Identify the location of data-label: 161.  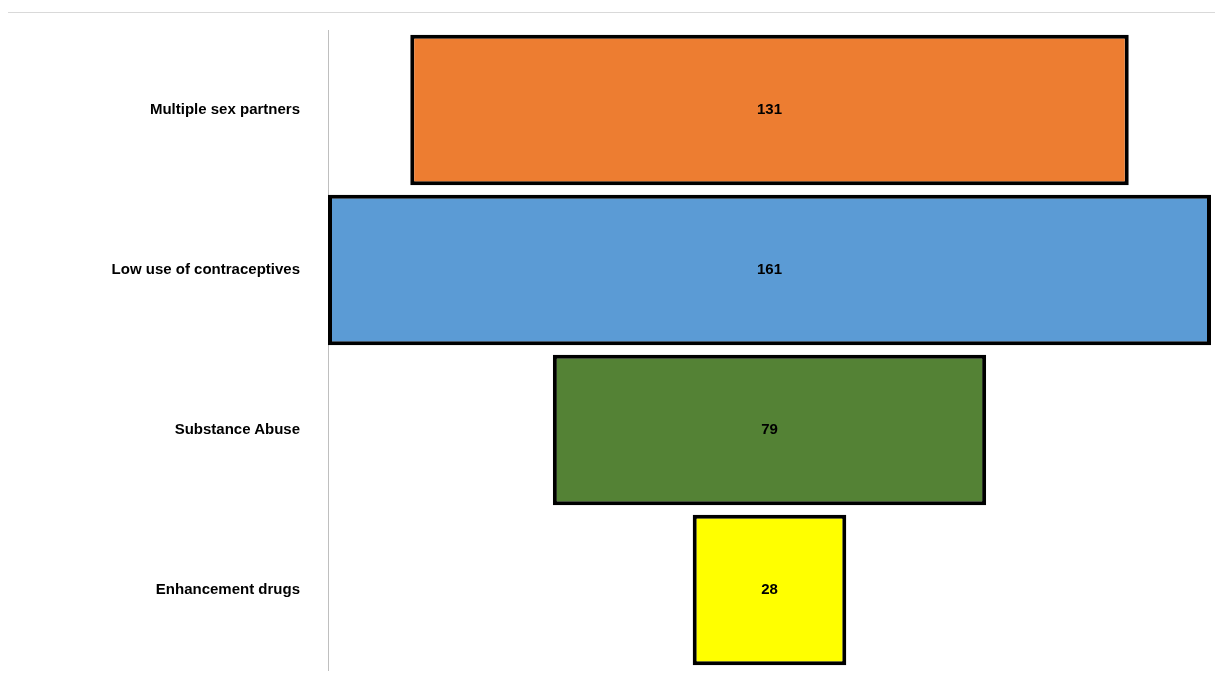
(769, 269).